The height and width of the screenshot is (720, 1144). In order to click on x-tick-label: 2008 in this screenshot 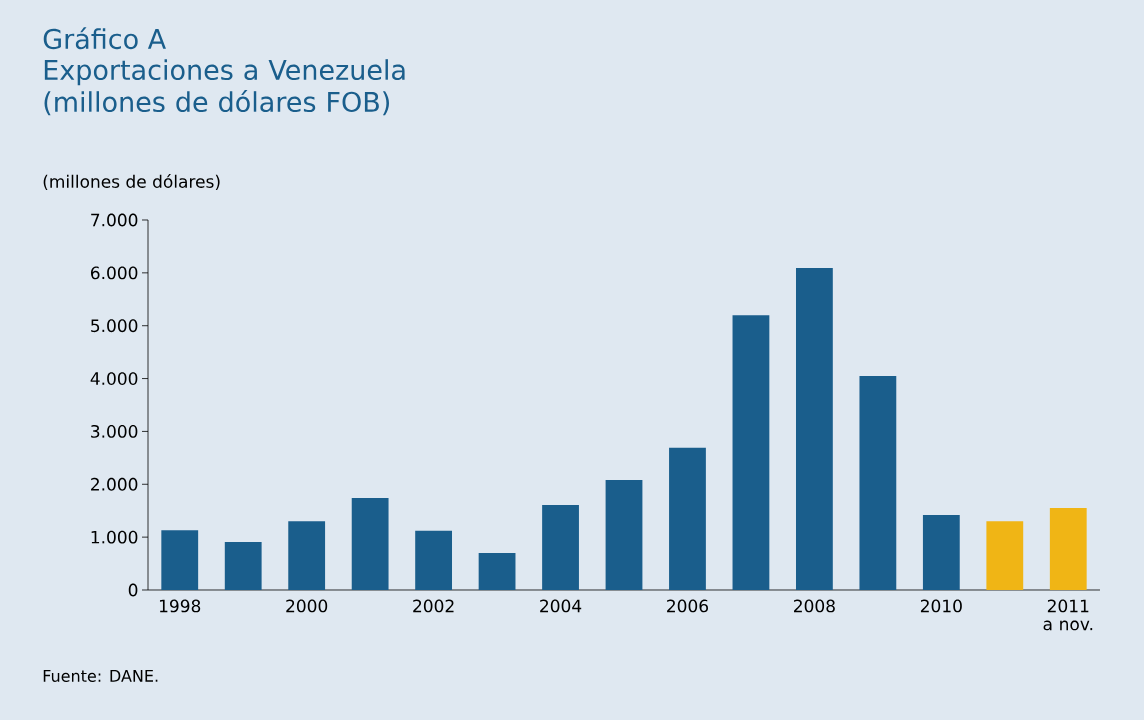, I will do `click(814, 606)`.